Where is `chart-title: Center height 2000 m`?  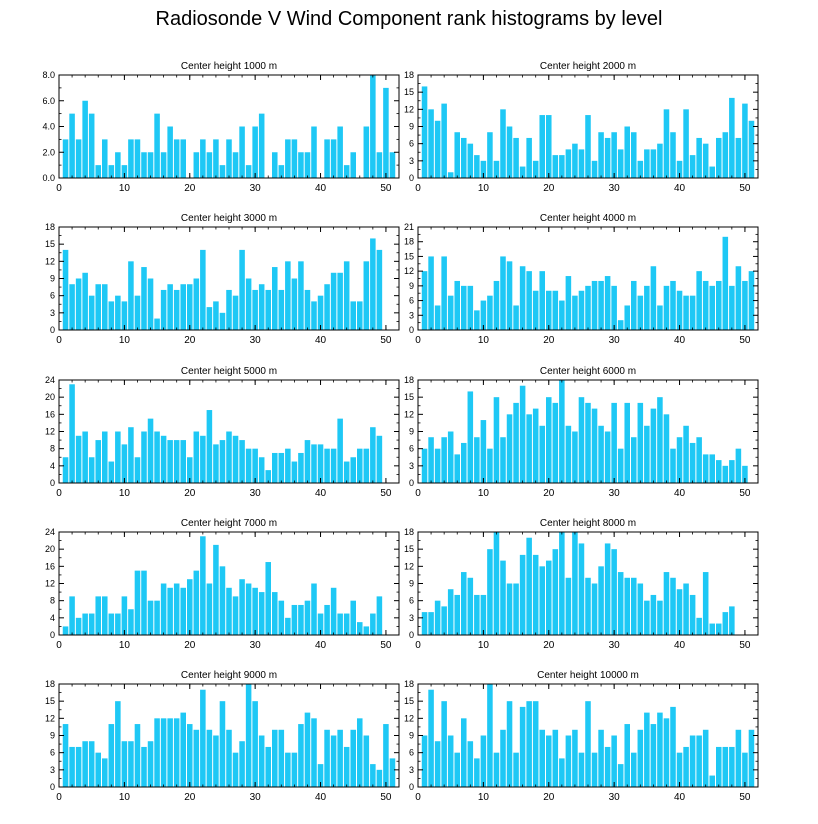
chart-title: Center height 2000 m is located at coordinates (588, 66).